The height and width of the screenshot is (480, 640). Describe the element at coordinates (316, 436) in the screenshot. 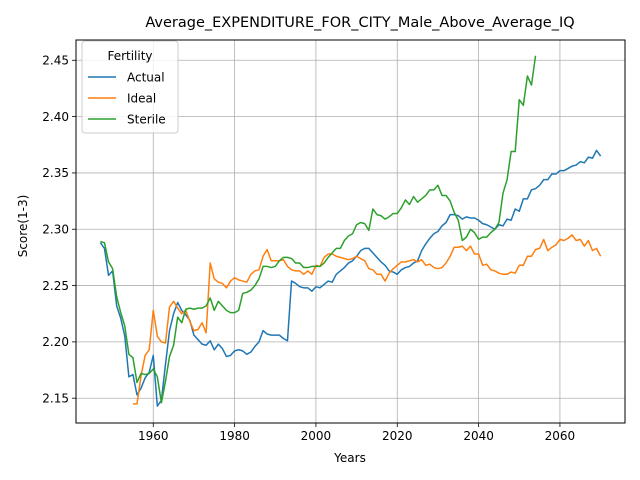

I see `x-tick-label: 2000` at that location.